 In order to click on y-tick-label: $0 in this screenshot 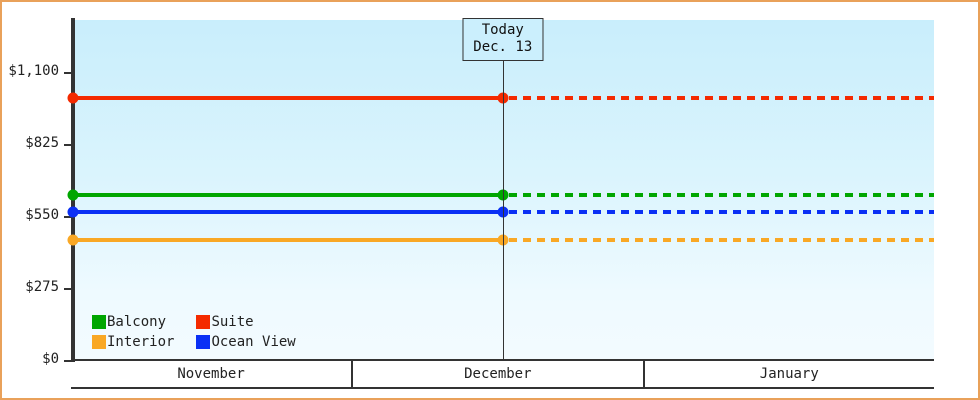, I will do `click(50, 359)`.